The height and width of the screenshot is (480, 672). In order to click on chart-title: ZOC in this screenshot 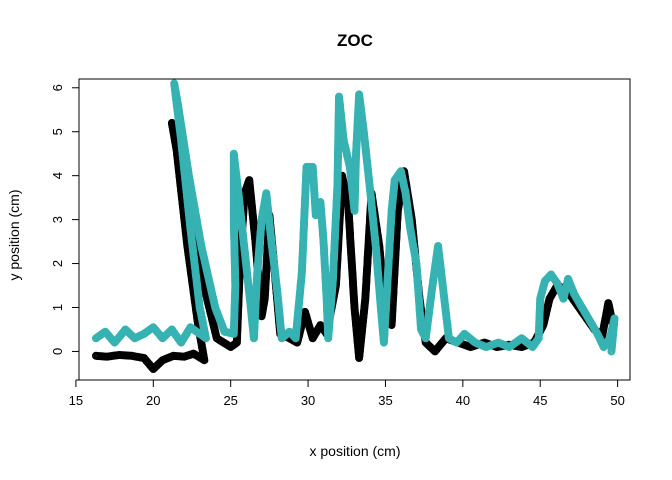, I will do `click(355, 40)`.